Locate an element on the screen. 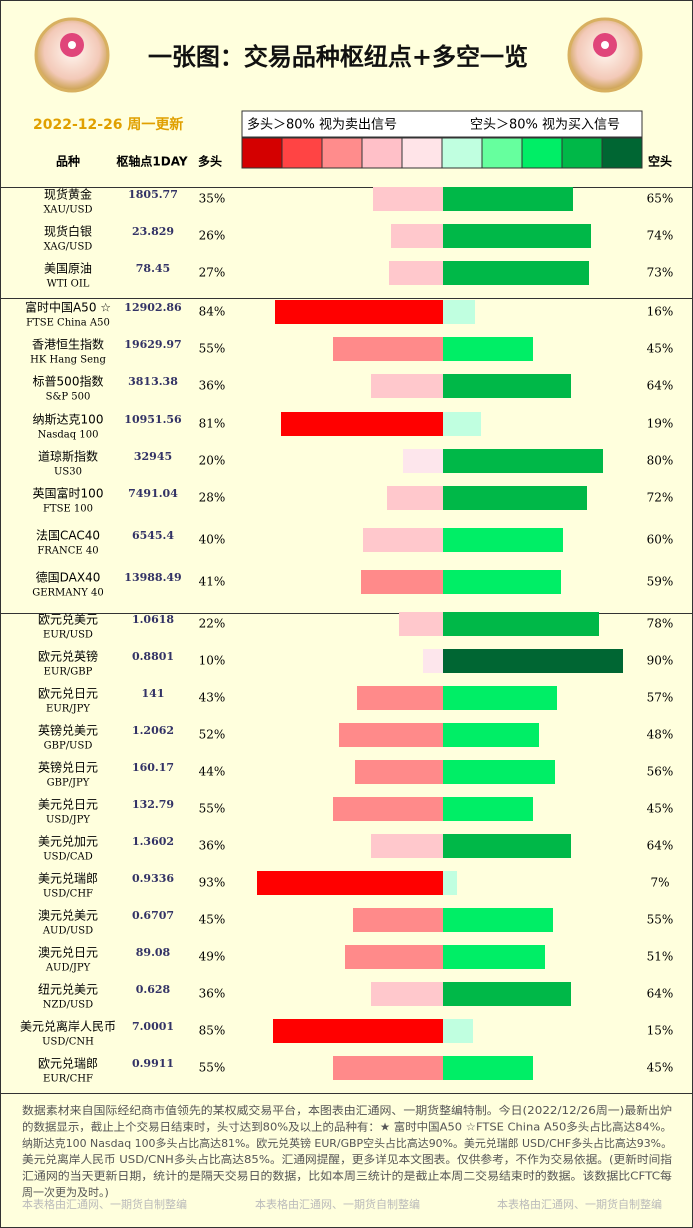  long-label: 22% is located at coordinates (212, 624).